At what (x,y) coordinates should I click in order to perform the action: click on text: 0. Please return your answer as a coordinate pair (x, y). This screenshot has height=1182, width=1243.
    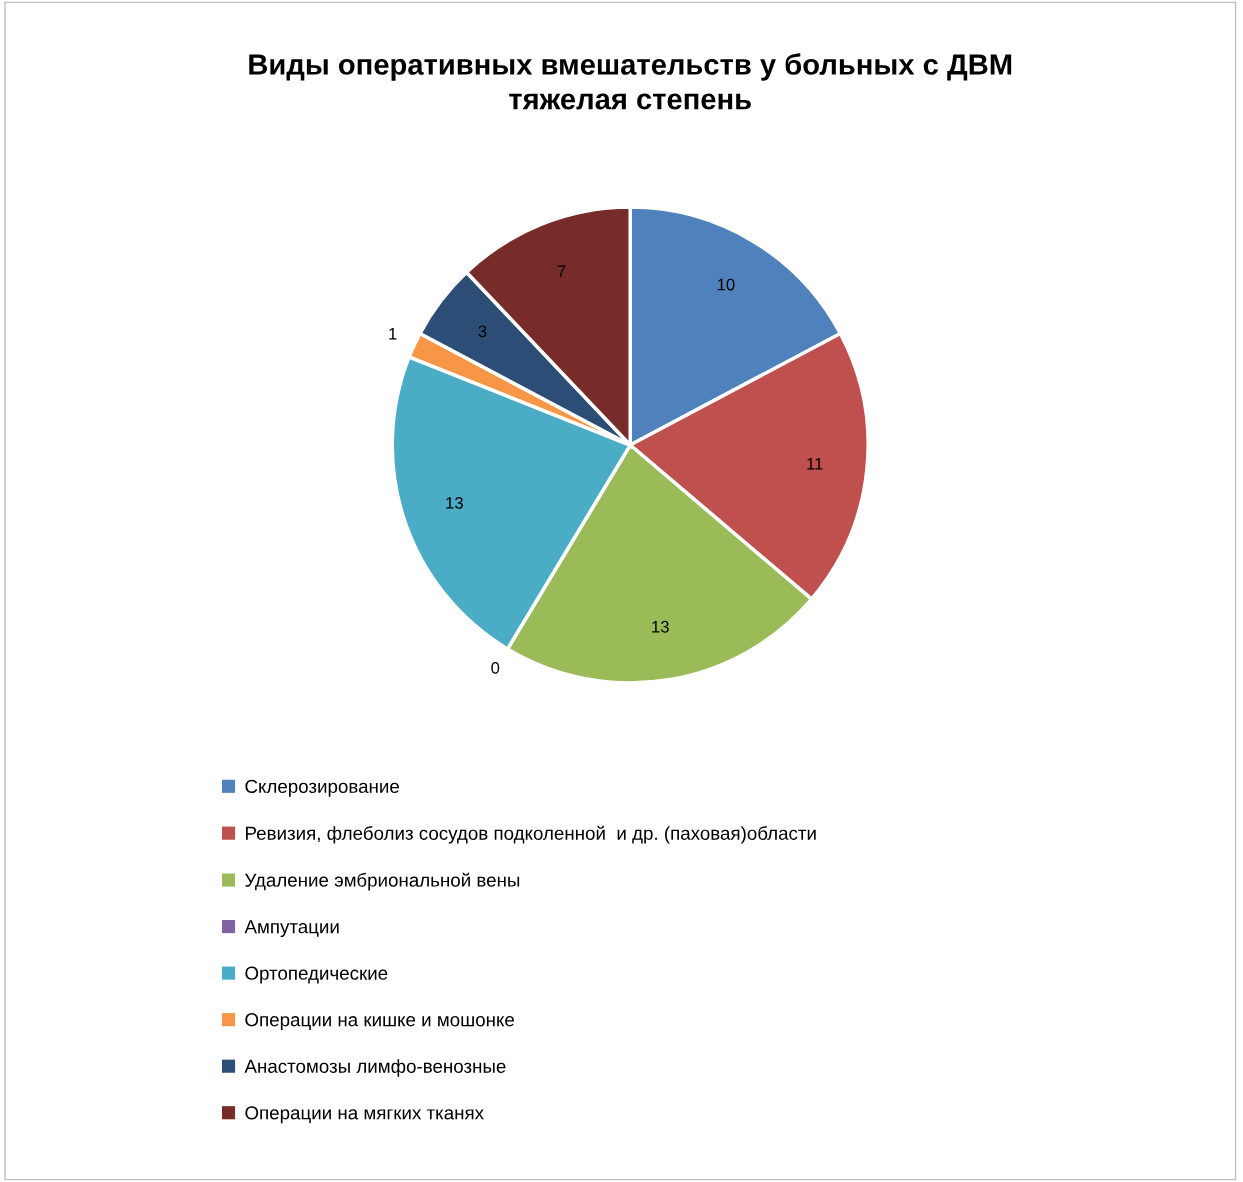
    Looking at the image, I should click on (495, 667).